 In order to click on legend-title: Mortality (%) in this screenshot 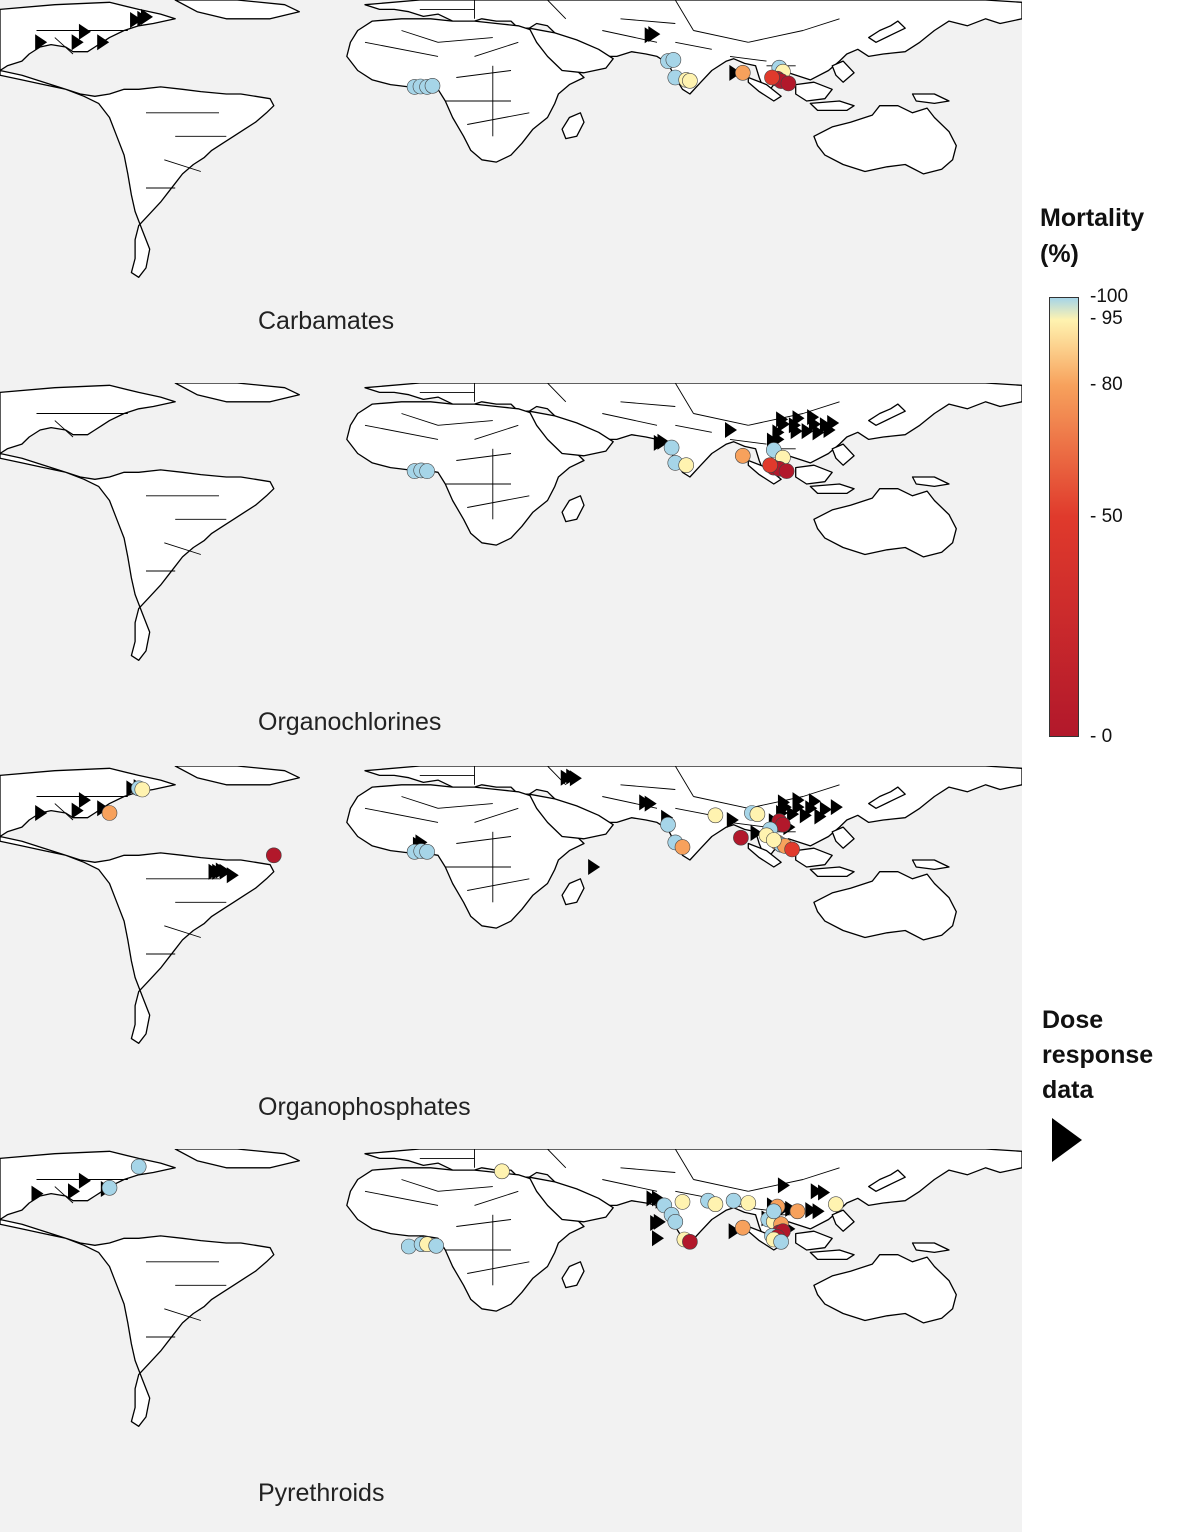, I will do `click(1092, 236)`.